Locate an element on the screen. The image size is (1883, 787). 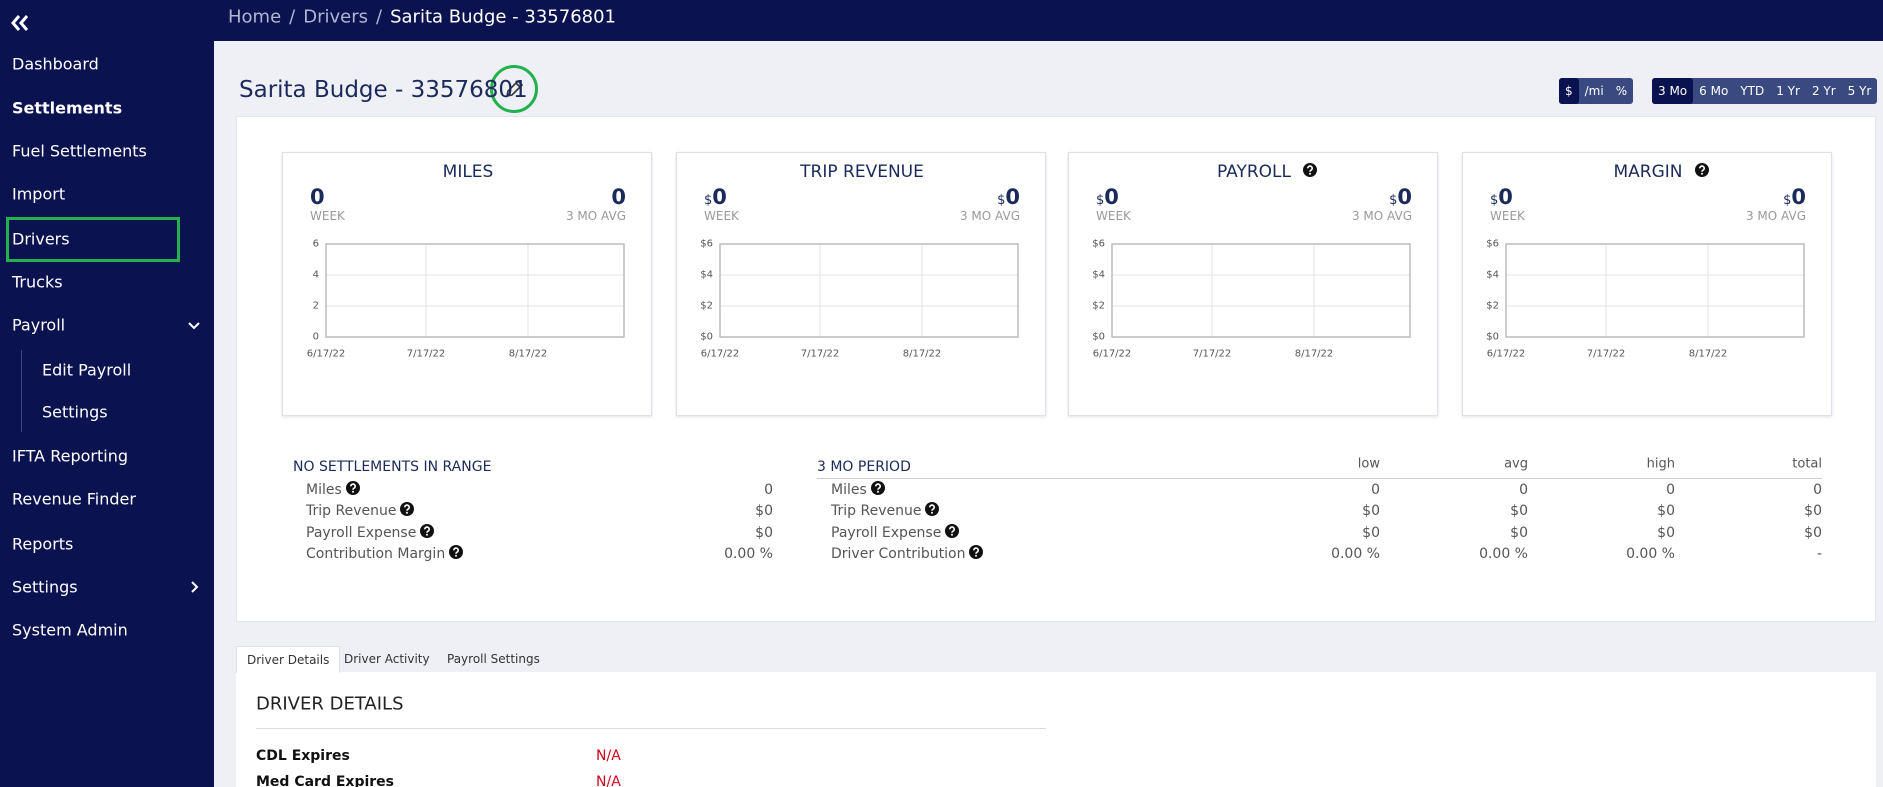
nav-item: Fuel Settlements is located at coordinates (79, 151).